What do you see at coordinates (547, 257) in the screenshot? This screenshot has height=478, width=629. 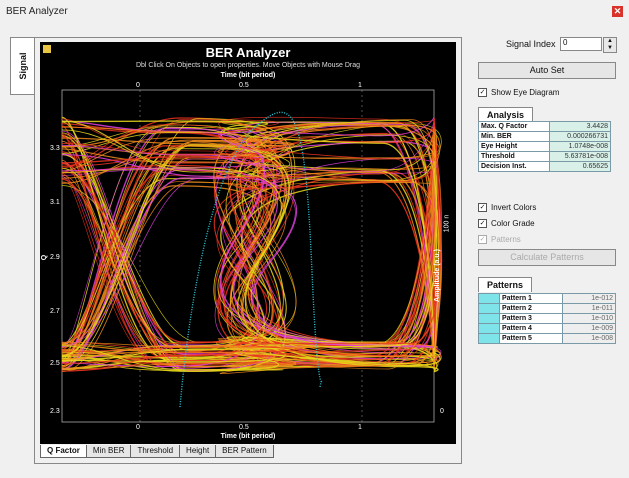 I see `calculate-patterns-button: Calculate Patterns` at bounding box center [547, 257].